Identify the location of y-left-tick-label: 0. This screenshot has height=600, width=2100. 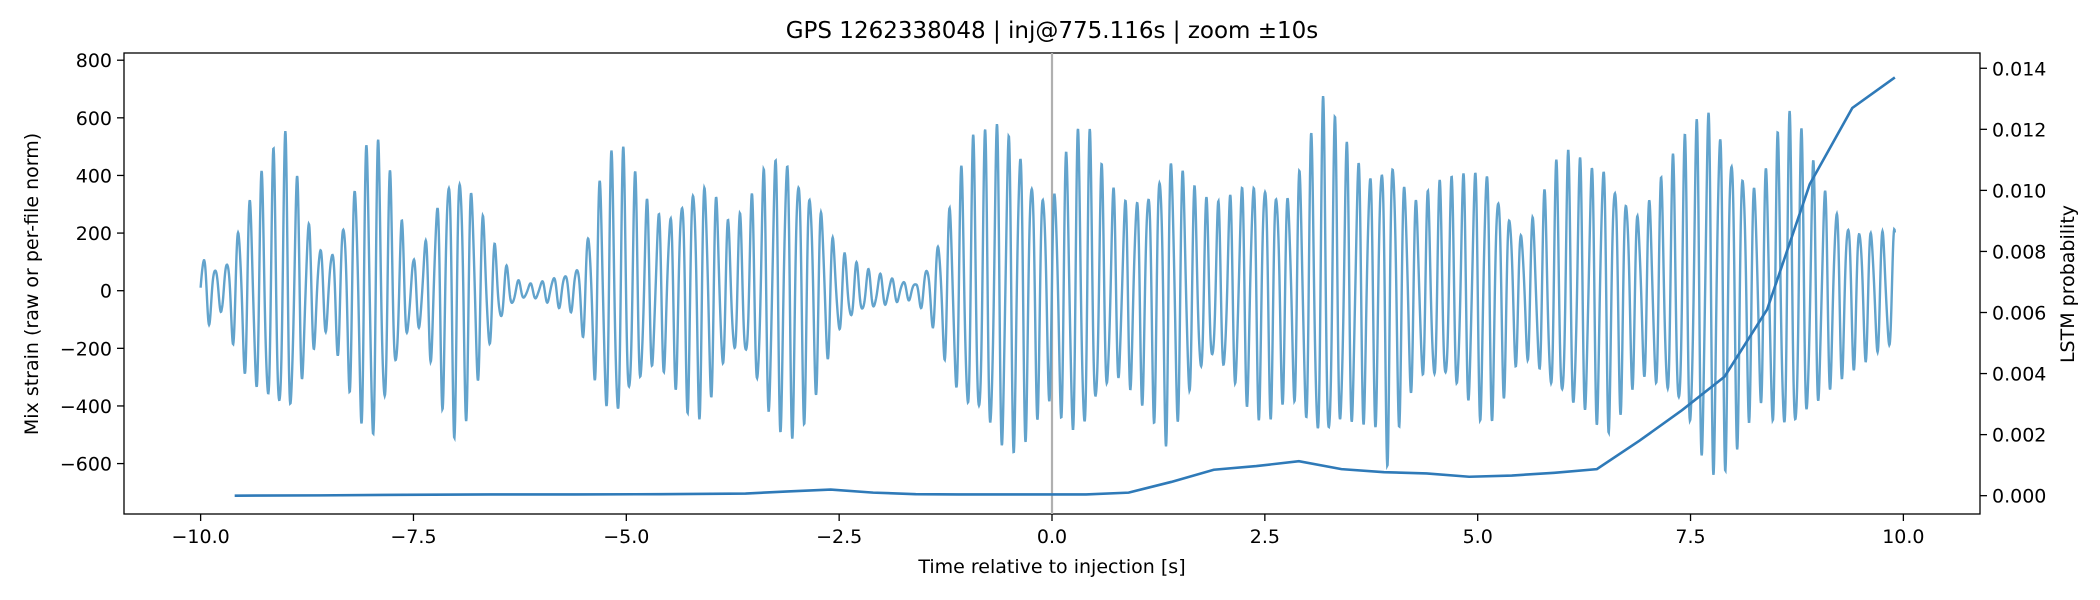
(106, 292).